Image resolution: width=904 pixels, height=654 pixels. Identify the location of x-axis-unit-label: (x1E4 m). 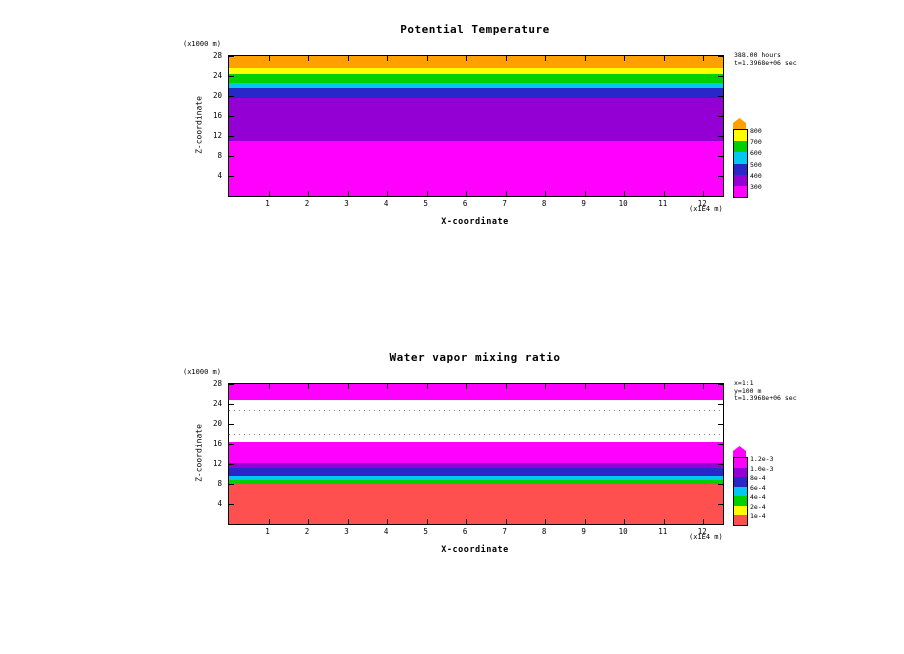
(706, 209).